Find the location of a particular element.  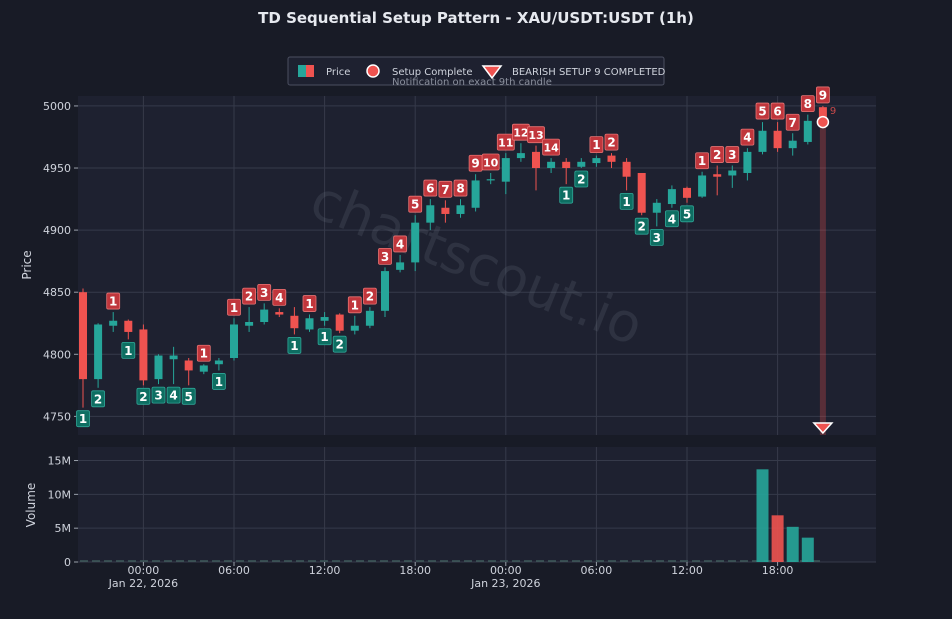

volume-y-tick-label: 0 is located at coordinates (67, 562).